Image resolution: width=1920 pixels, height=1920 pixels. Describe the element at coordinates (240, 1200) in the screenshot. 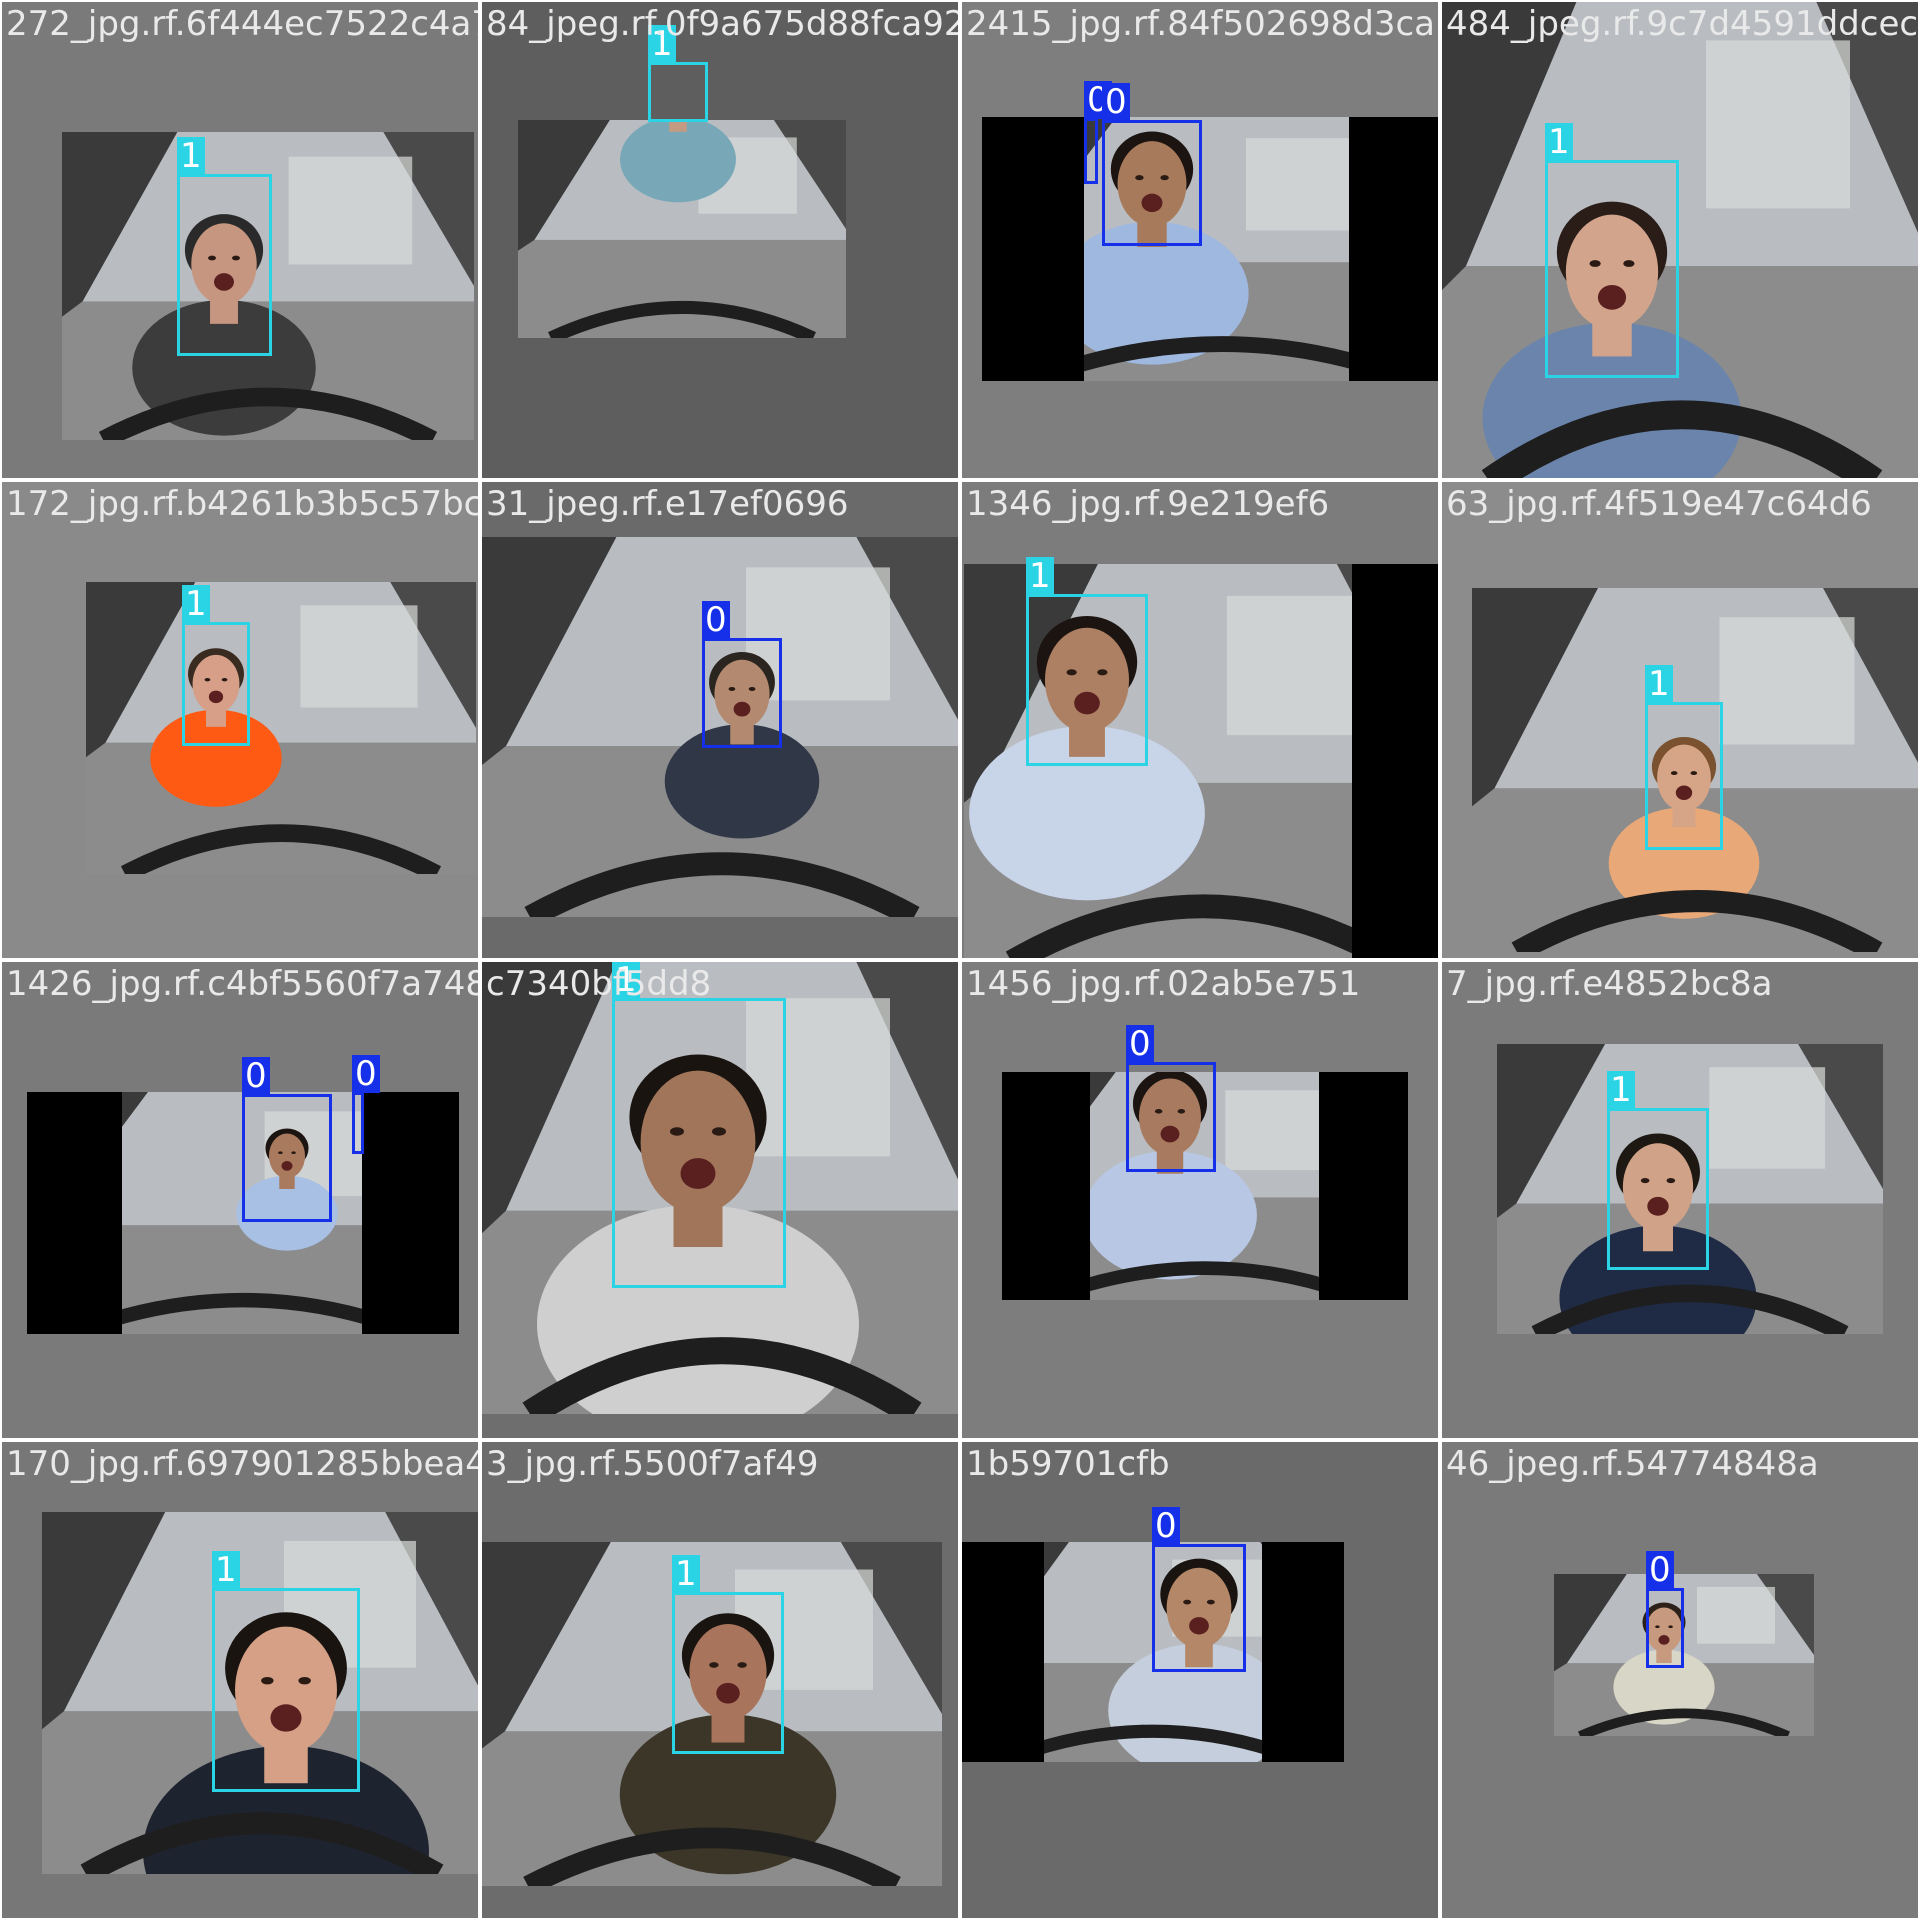

I see `mosaic-tile: 0 0 1426_jpg.rf.c4bf5560f7a748` at that location.